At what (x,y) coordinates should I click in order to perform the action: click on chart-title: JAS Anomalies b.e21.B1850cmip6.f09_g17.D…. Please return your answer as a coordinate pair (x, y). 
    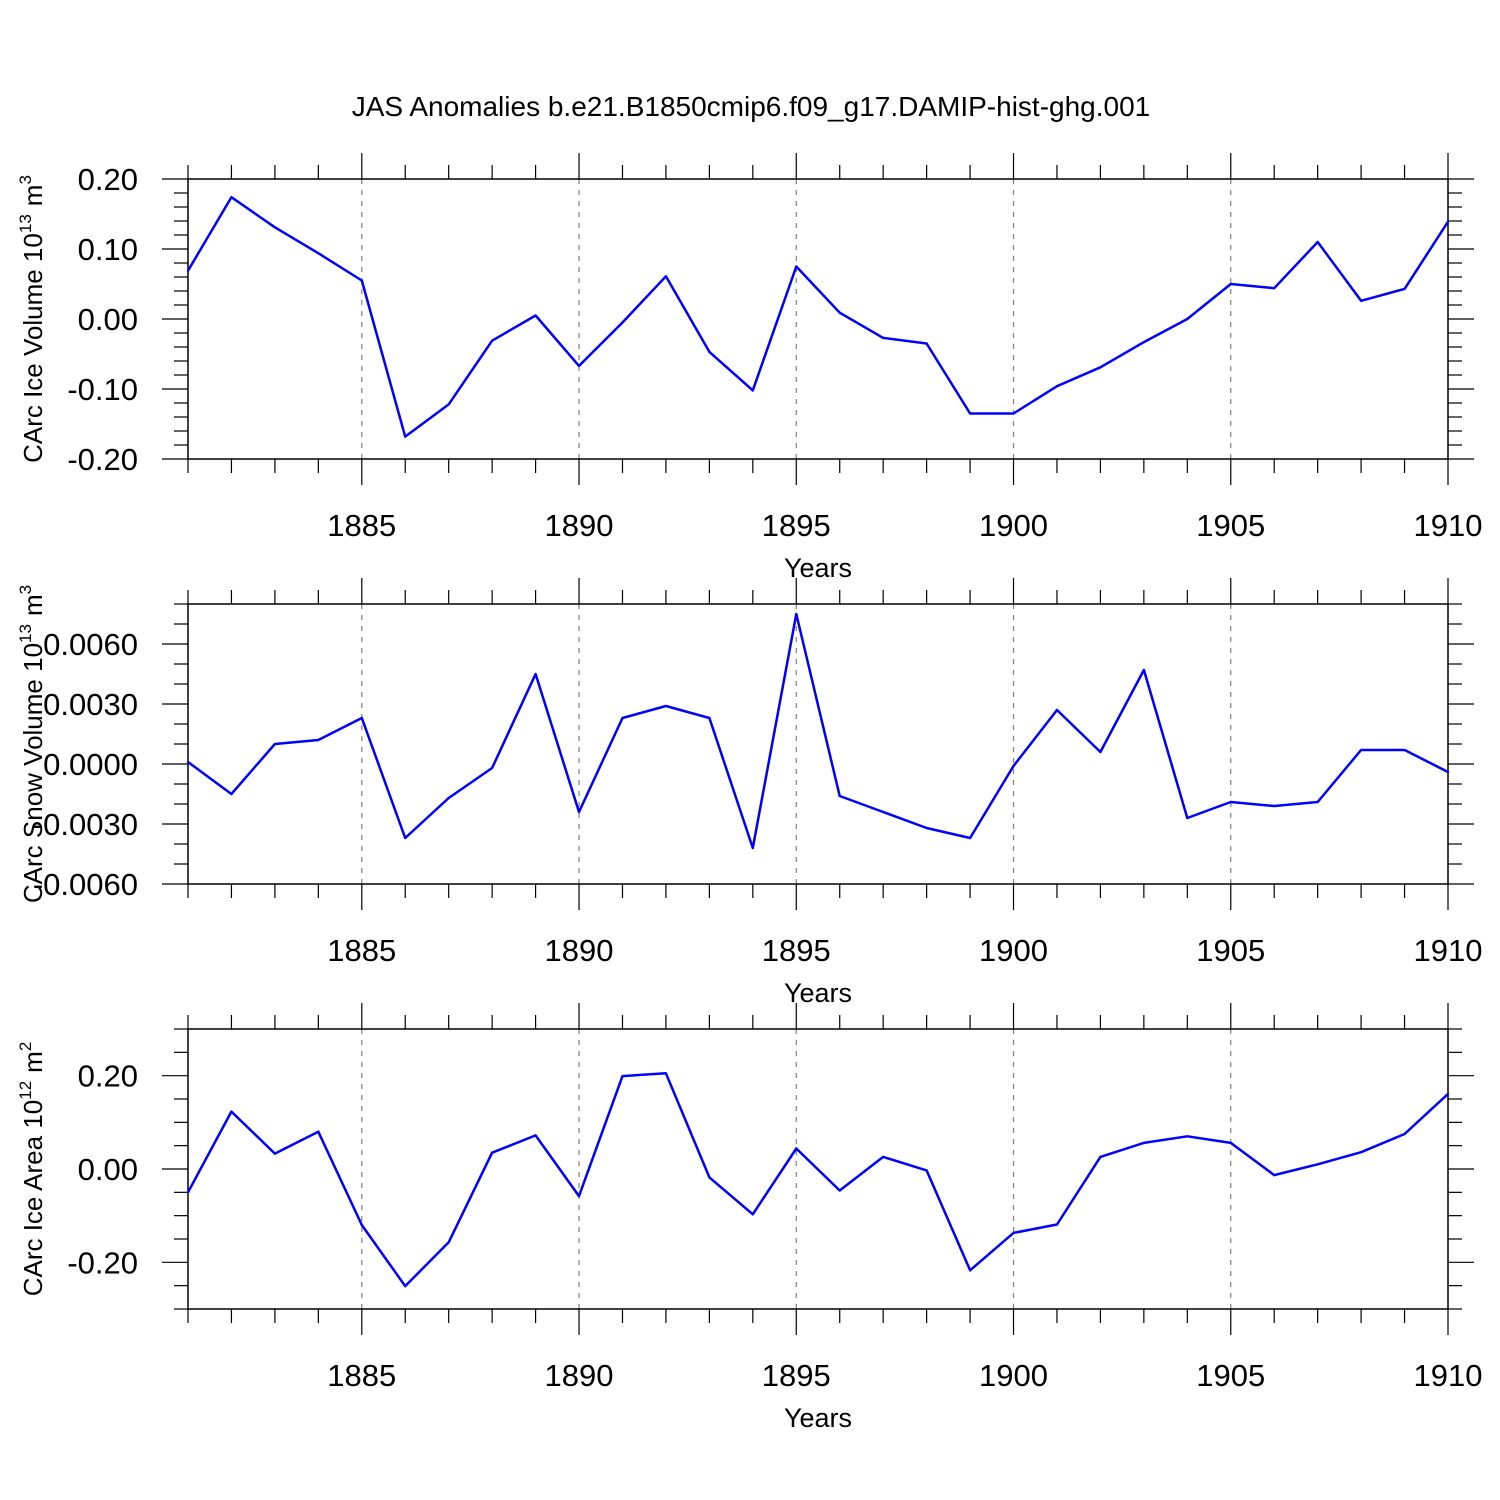
    Looking at the image, I should click on (751, 106).